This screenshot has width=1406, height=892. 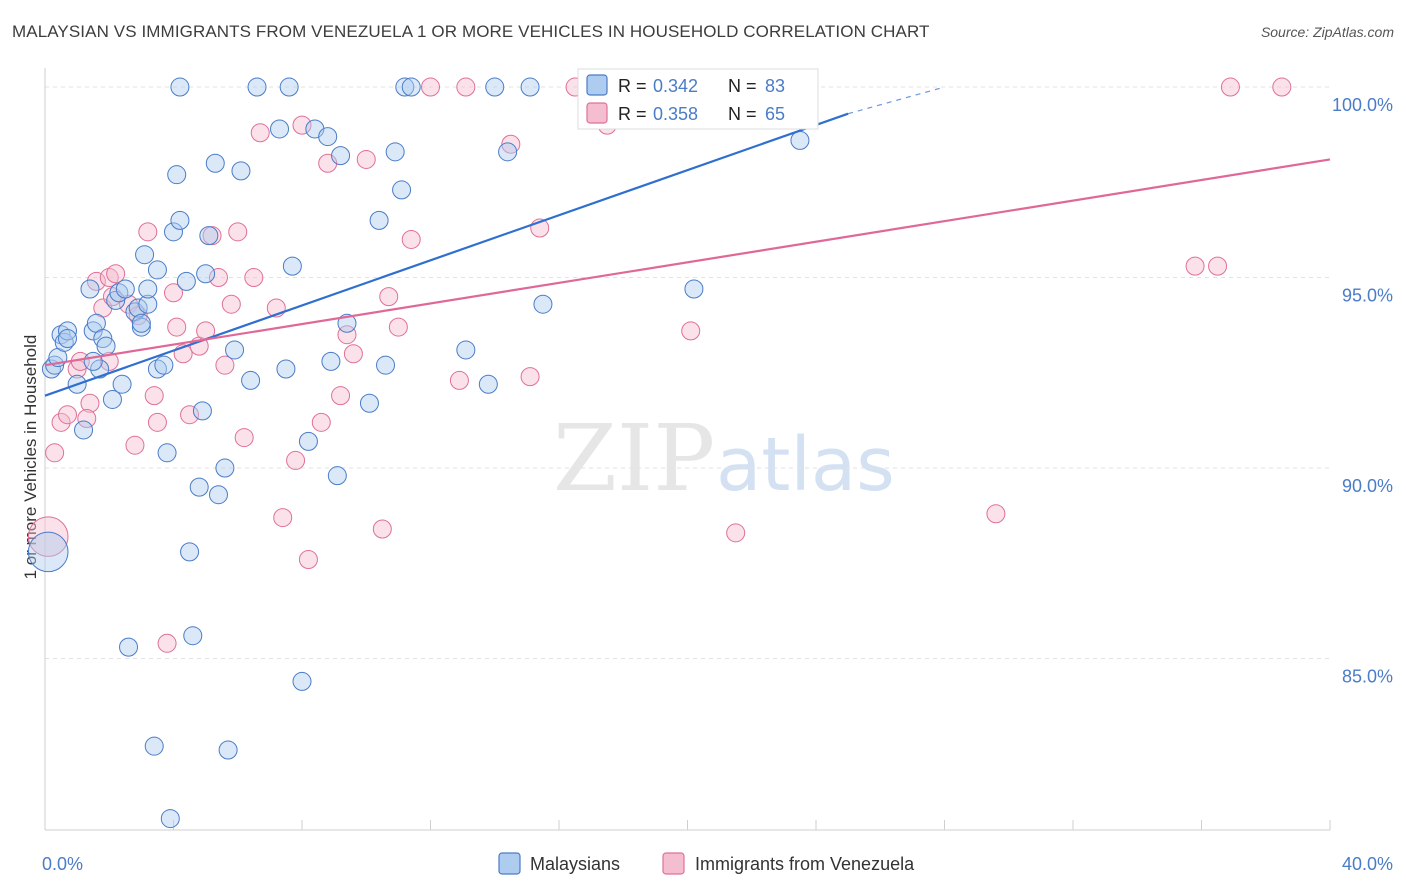 What do you see at coordinates (724, 458) in the screenshot?
I see `watermark: ZIP atlas` at bounding box center [724, 458].